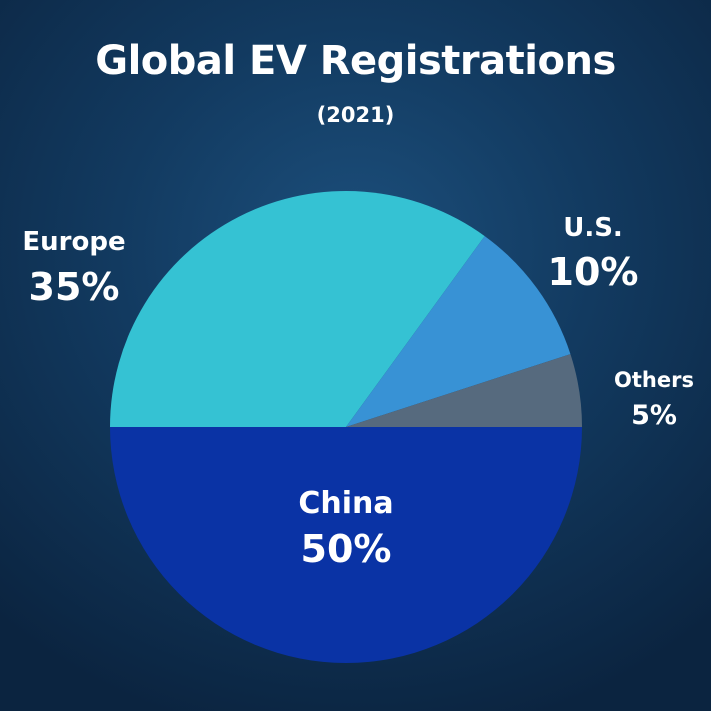 Image resolution: width=711 pixels, height=711 pixels. Describe the element at coordinates (355, 115) in the screenshot. I see `chart-subtitle: (2021)` at that location.